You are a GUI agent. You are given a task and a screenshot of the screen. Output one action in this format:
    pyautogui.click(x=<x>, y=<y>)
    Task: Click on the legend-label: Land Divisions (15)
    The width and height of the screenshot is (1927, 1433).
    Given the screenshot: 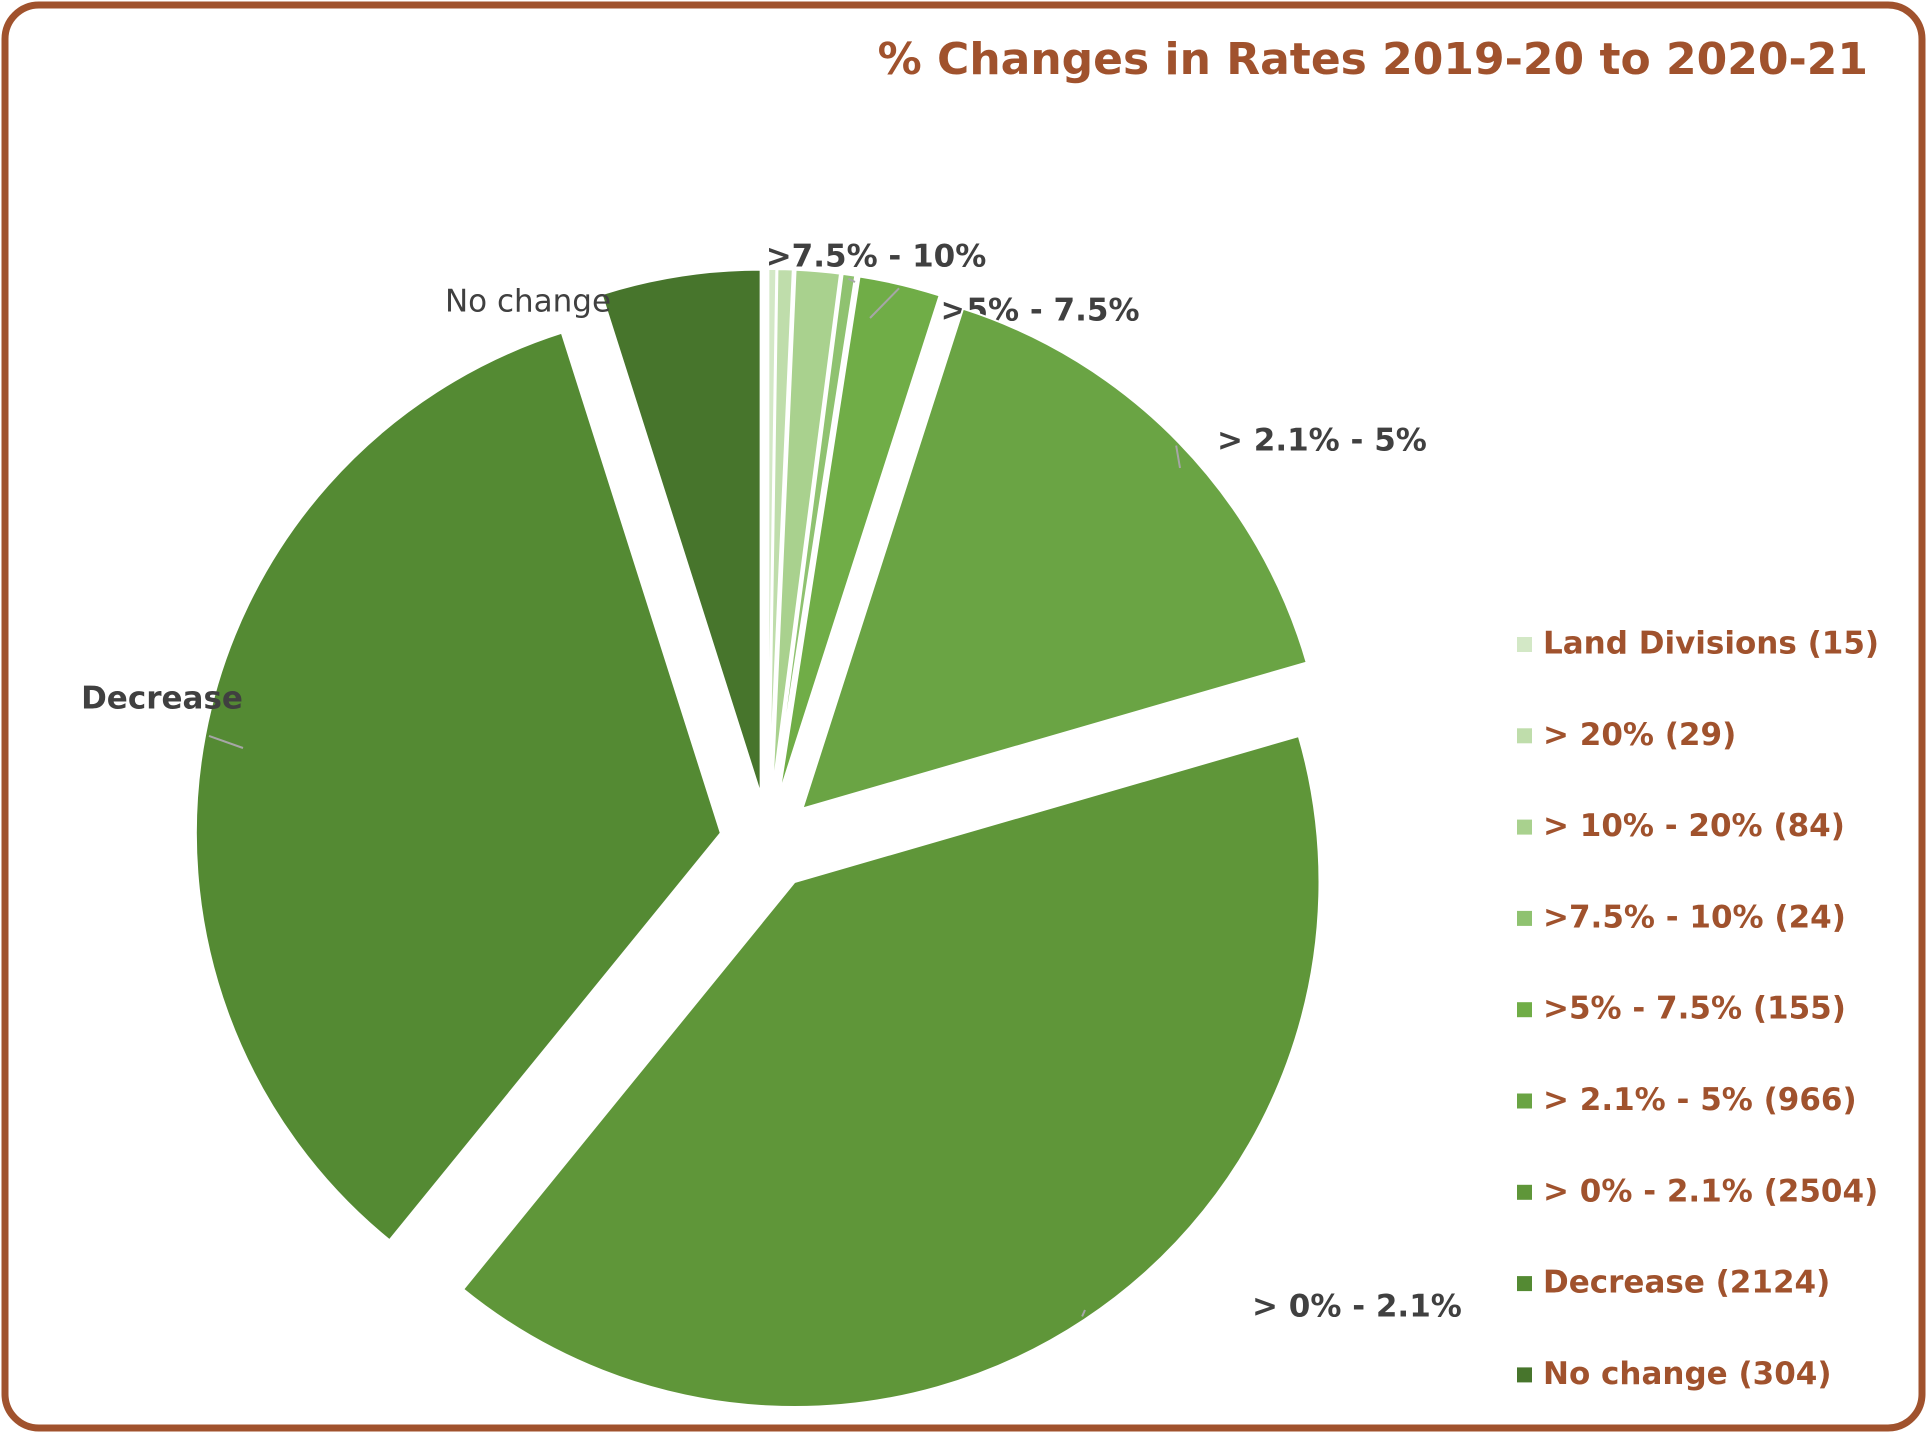 What is the action you would take?
    pyautogui.click(x=1711, y=644)
    